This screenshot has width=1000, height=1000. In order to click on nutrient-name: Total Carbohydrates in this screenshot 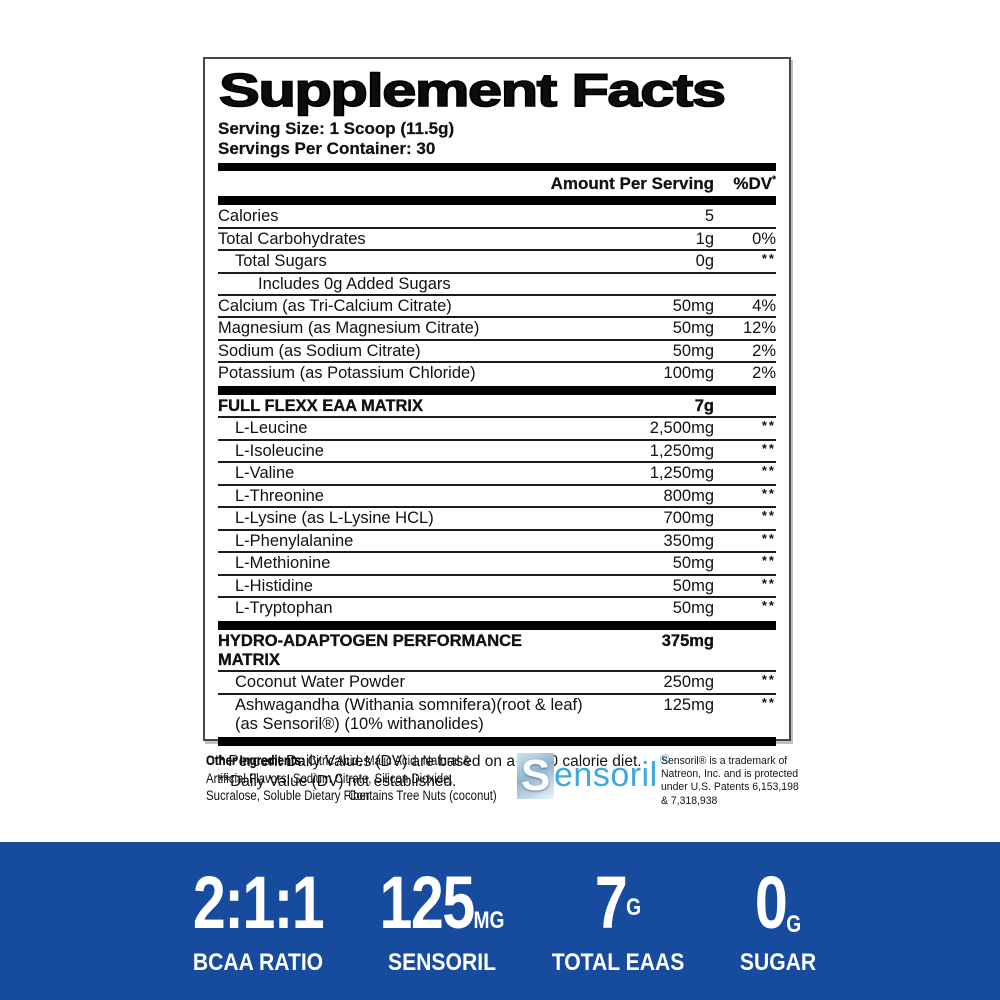, I will do `click(292, 238)`.